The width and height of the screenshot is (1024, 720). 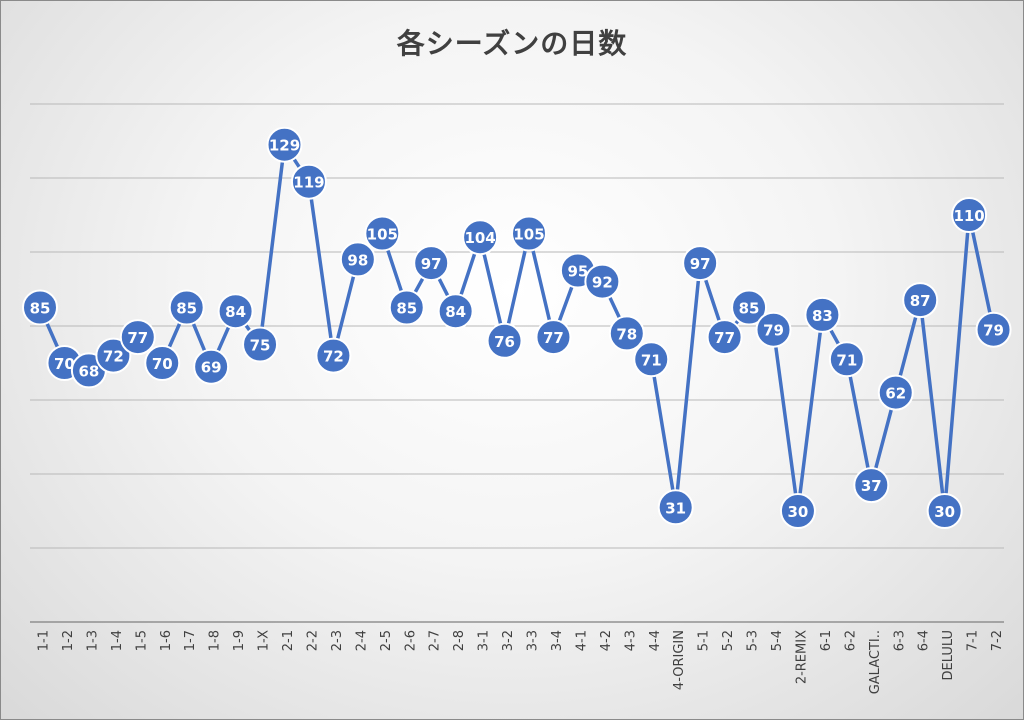 I want to click on chart-title: 各シーズンの日数, so click(x=512, y=43).